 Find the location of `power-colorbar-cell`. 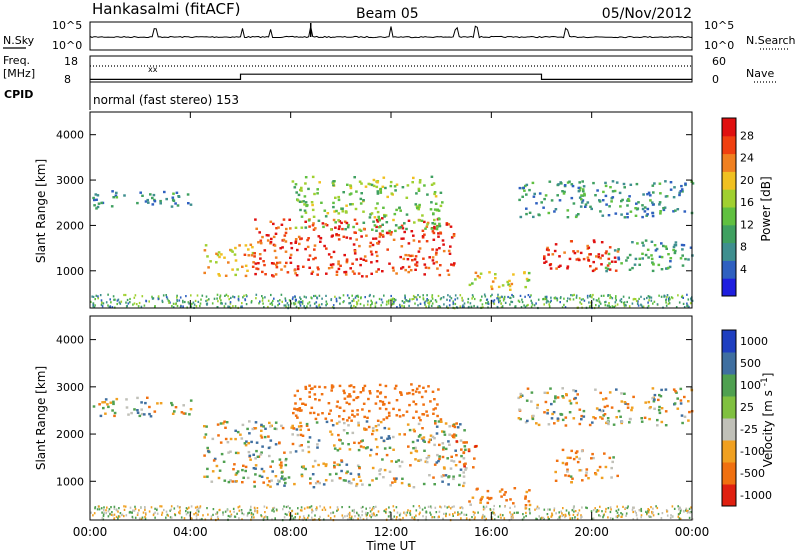

power-colorbar-cell is located at coordinates (729, 269).